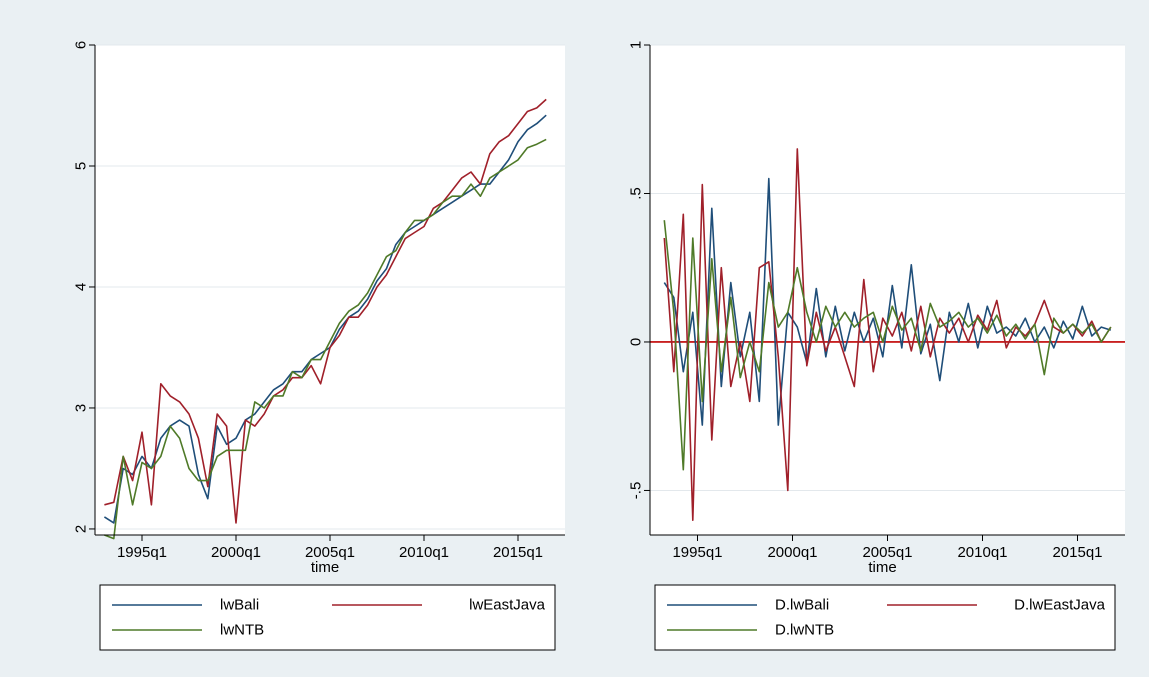 Image resolution: width=1149 pixels, height=677 pixels. What do you see at coordinates (1060, 605) in the screenshot?
I see `legend-label: D.lwEastJava` at bounding box center [1060, 605].